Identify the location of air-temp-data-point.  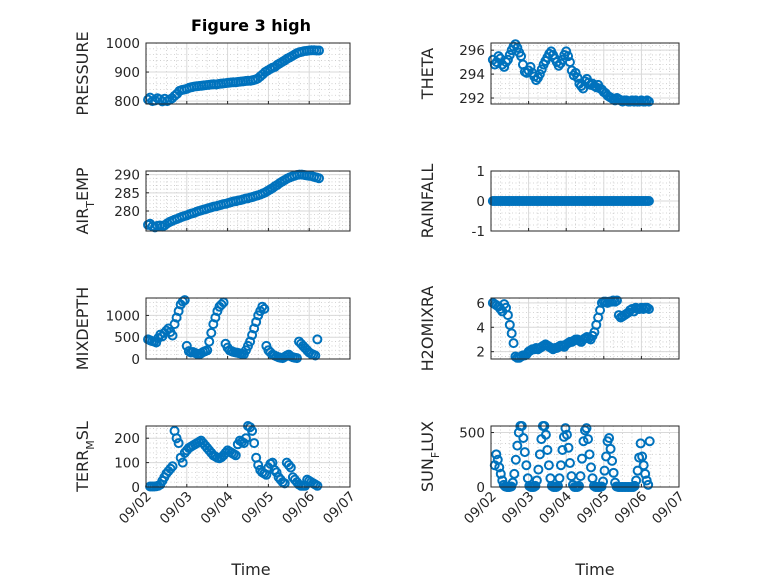
(318, 178).